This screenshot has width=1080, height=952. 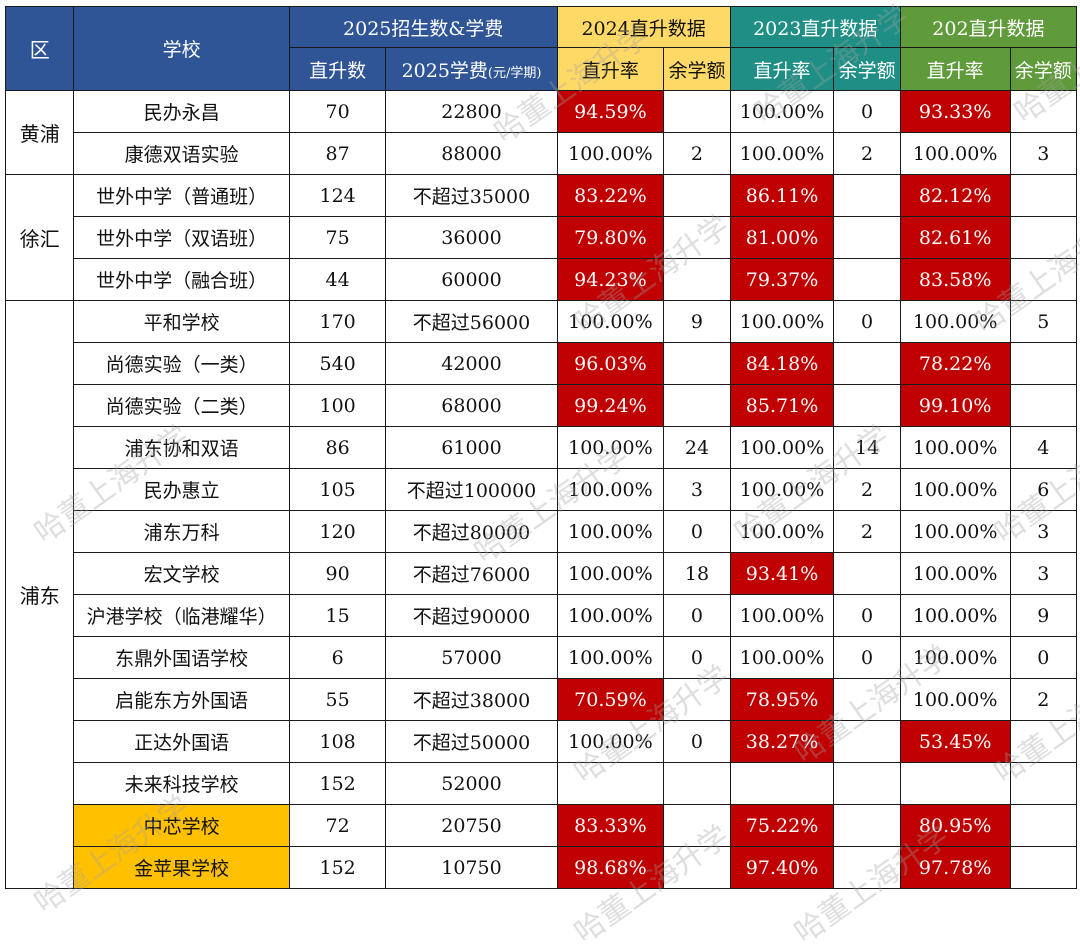 I want to click on rate-2024-cell: 79.80%, so click(x=610, y=237).